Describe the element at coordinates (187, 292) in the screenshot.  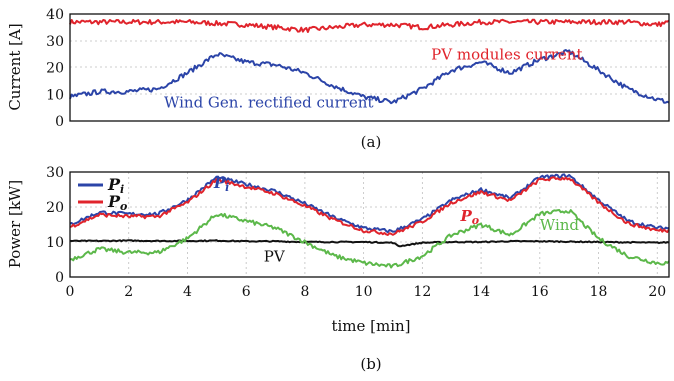
I see `x-tick-label-b-4: 4` at that location.